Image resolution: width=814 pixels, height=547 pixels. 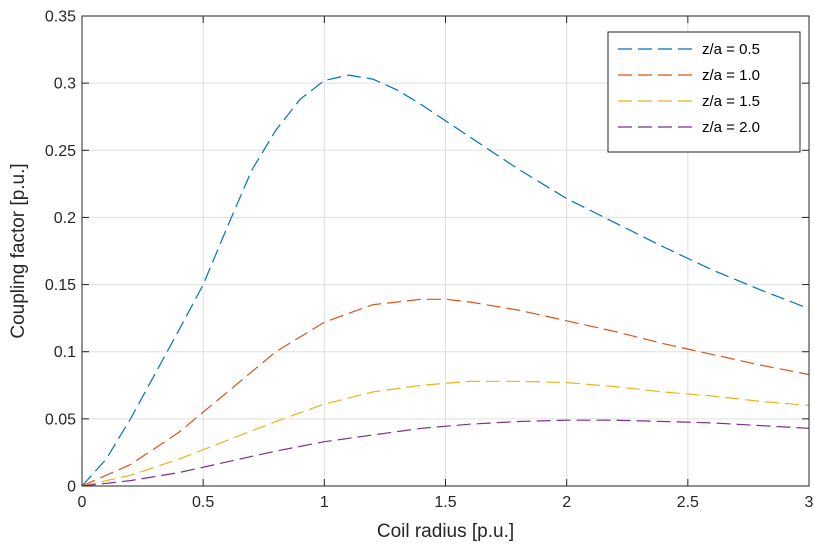 I want to click on legend-label-3: z/a = 1.5, so click(x=731, y=101).